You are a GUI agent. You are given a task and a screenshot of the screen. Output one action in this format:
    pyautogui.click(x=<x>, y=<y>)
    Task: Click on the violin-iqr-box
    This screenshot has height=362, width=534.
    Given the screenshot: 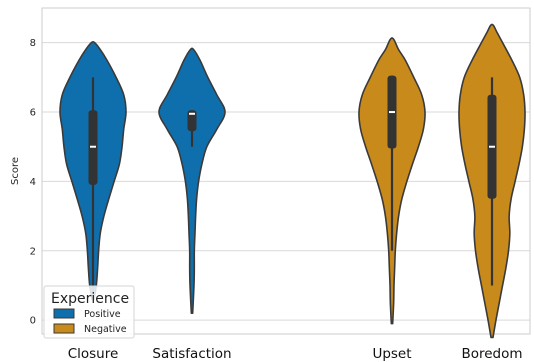 What is the action you would take?
    pyautogui.click(x=192, y=121)
    